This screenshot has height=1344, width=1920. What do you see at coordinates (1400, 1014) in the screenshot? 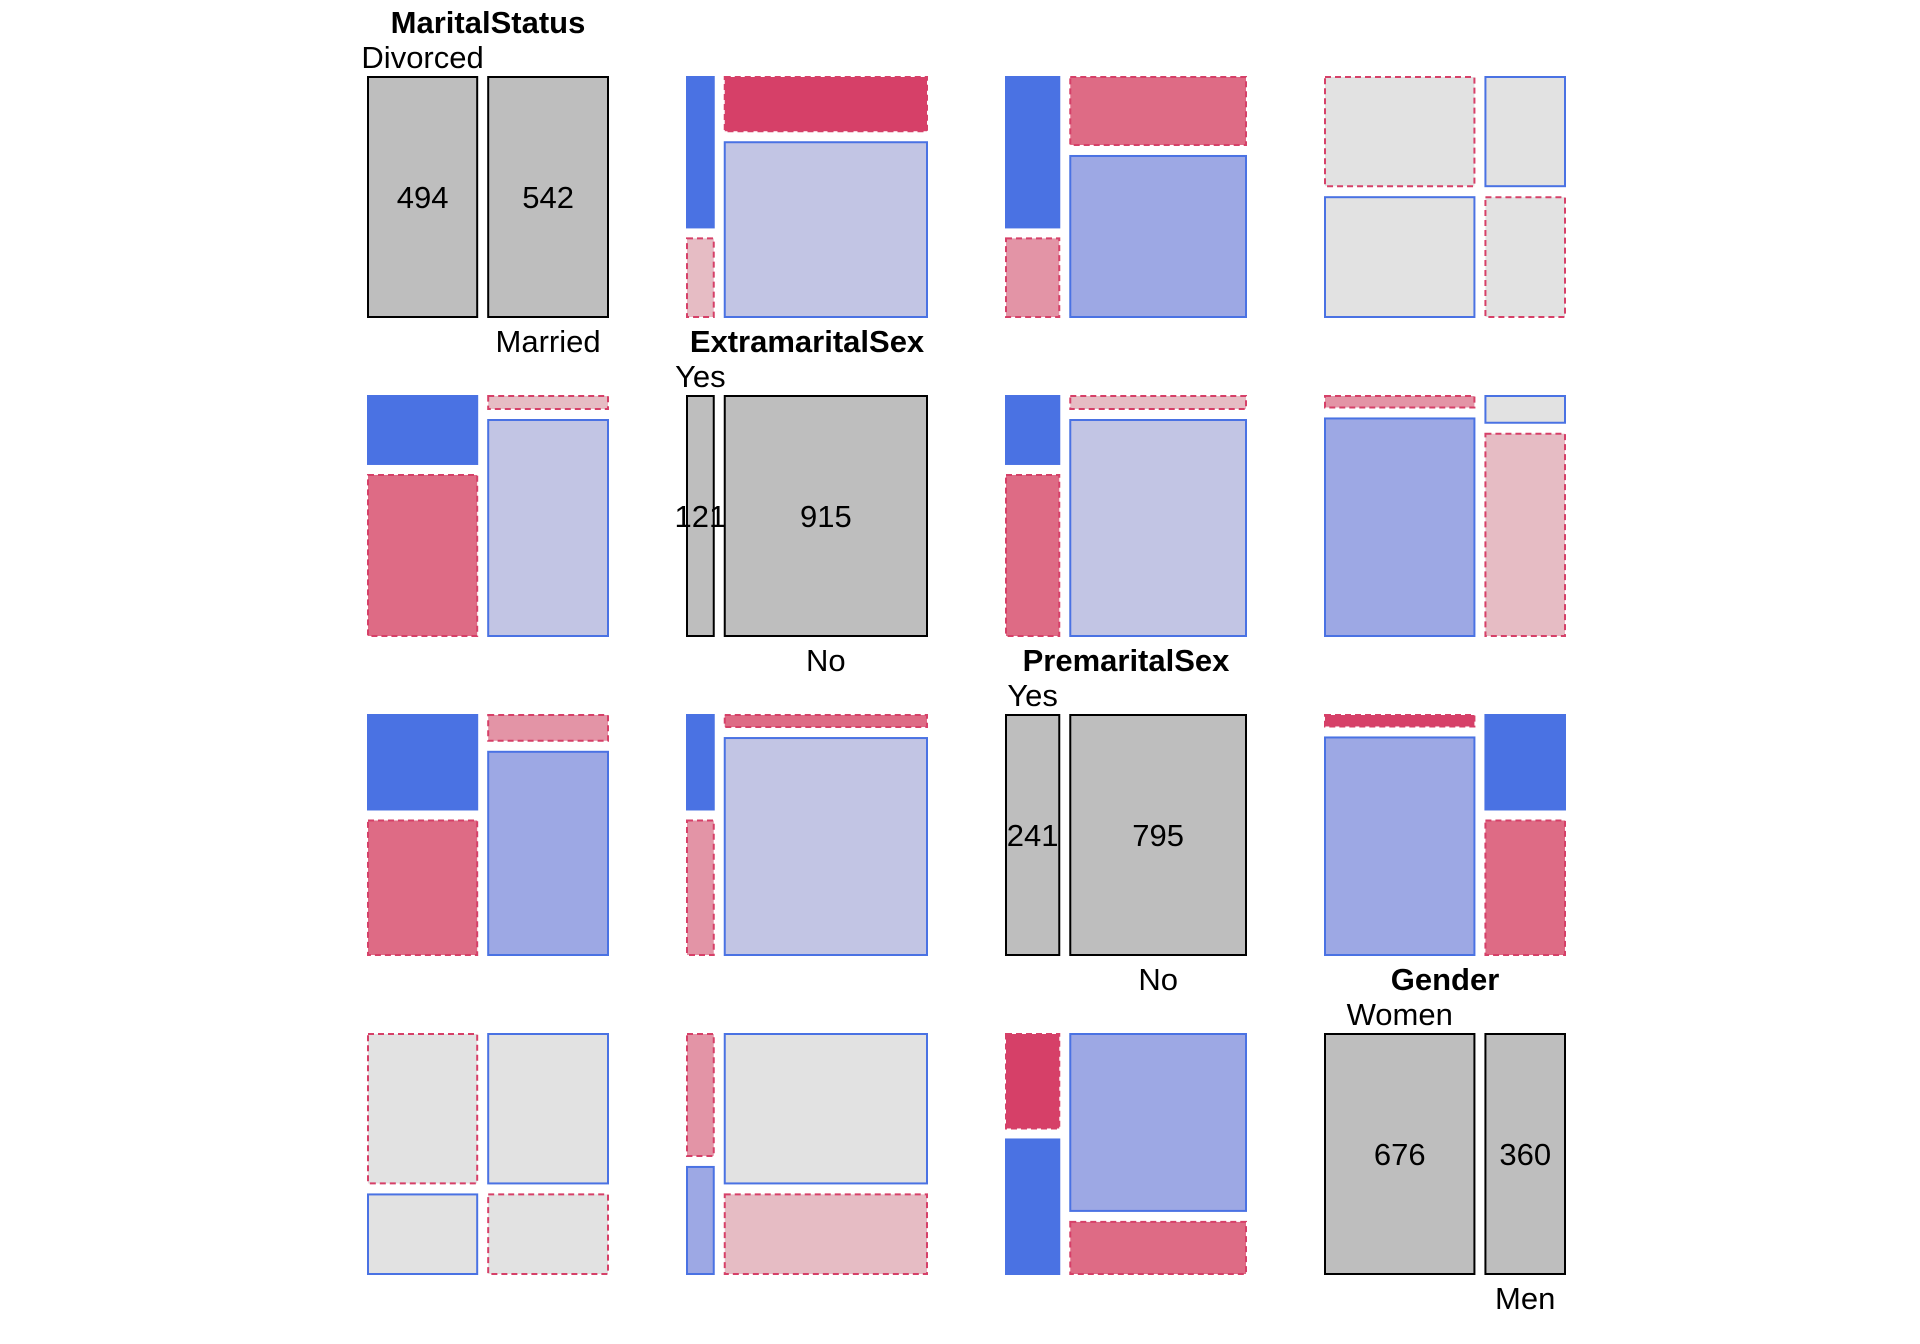
I see `level-label-top: Women` at bounding box center [1400, 1014].